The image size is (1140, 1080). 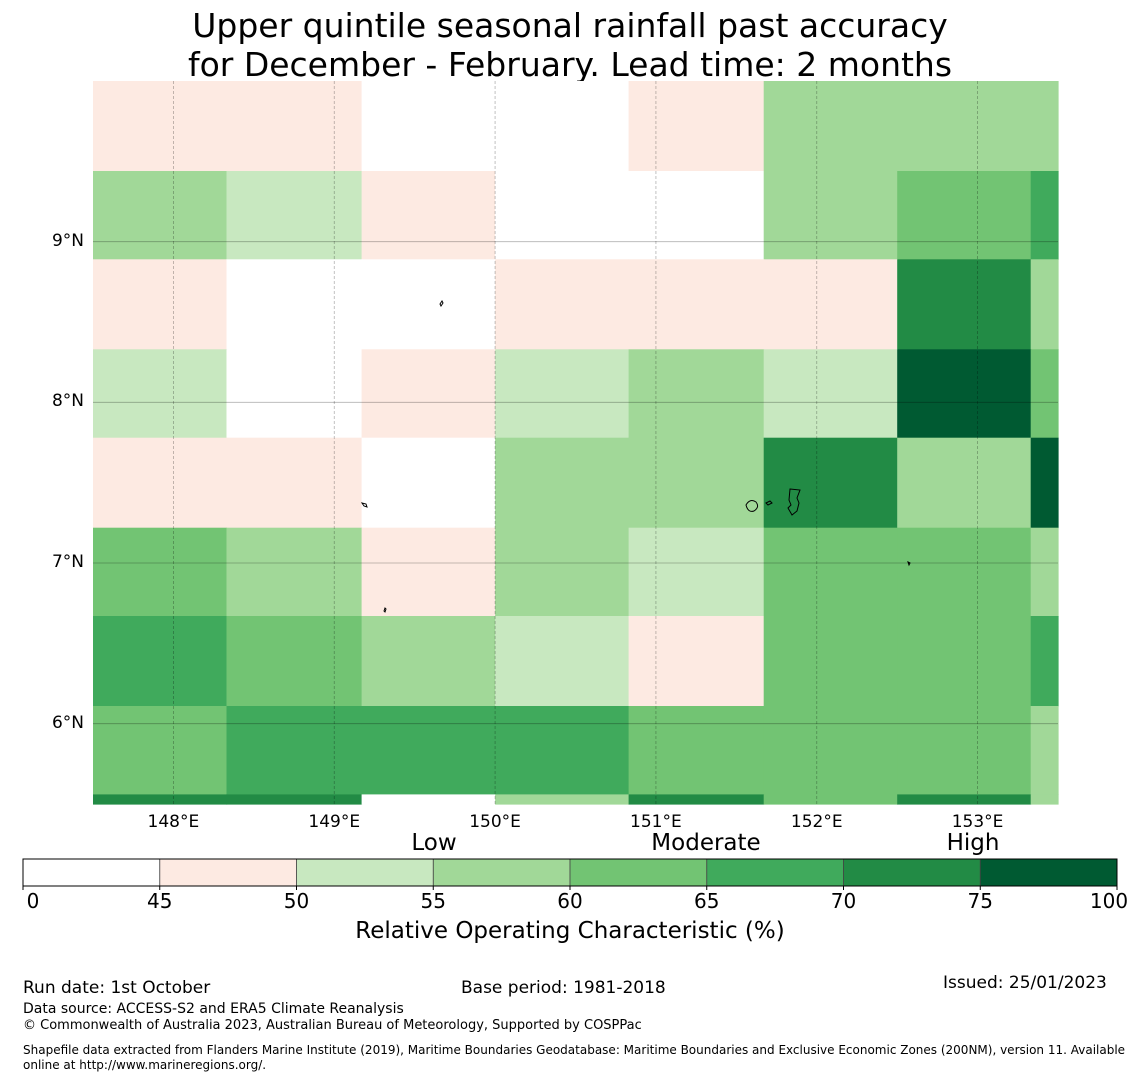 What do you see at coordinates (117, 988) in the screenshot?
I see `run-date: Run date: 1st October` at bounding box center [117, 988].